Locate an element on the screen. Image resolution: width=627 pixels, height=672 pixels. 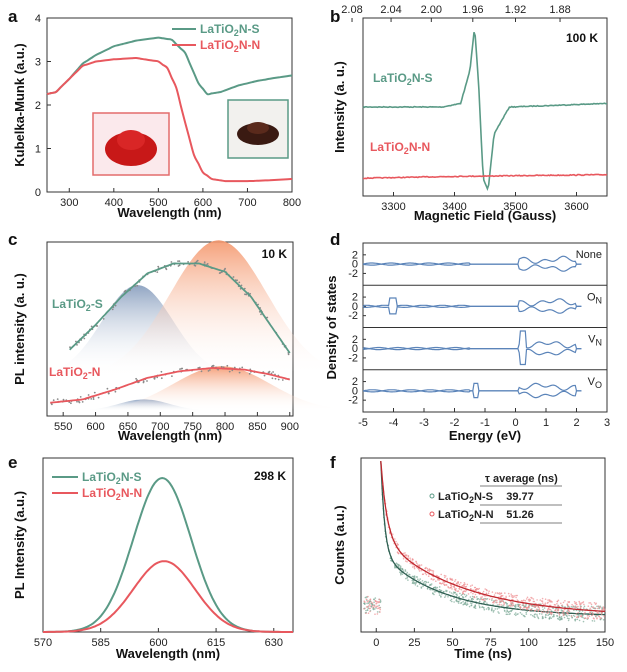
row-tick-label: 2 is located at coordinates (355, 340).